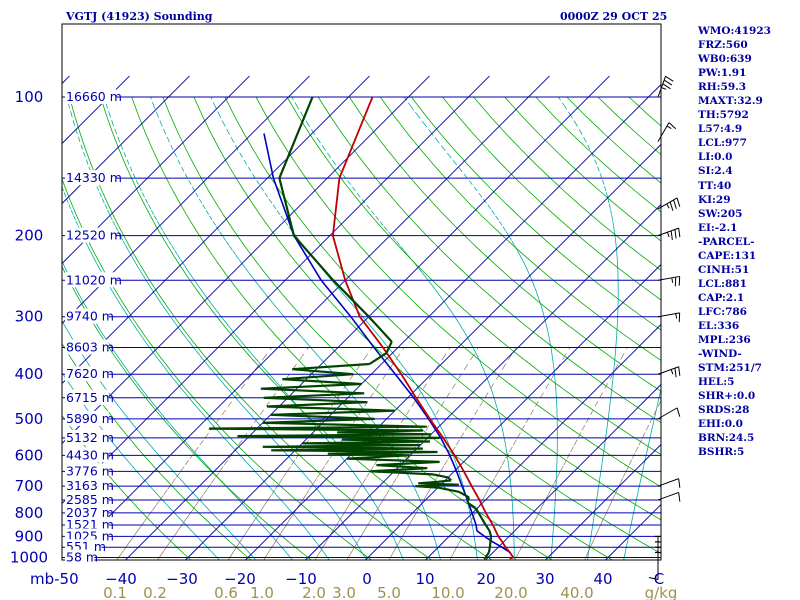 The height and width of the screenshot is (600, 800). I want to click on height-label: 5890 m, so click(90, 418).